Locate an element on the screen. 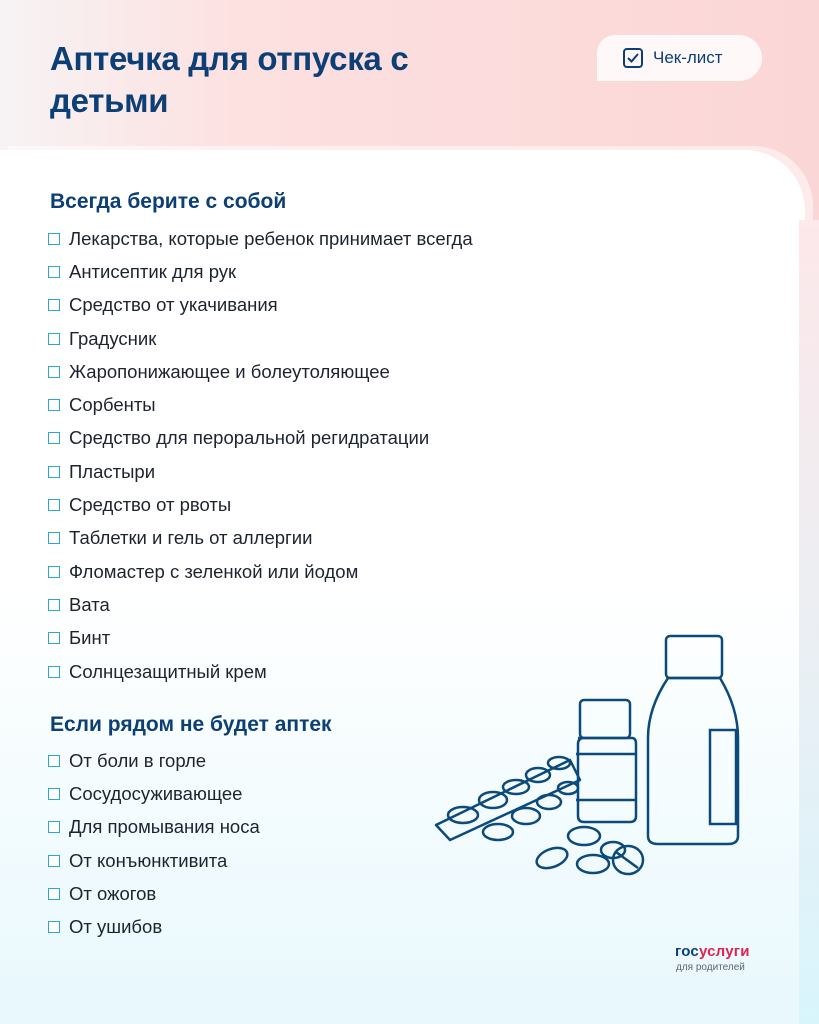 This screenshot has height=1024, width=819. checklist-item: От ушибов is located at coordinates (154, 926).